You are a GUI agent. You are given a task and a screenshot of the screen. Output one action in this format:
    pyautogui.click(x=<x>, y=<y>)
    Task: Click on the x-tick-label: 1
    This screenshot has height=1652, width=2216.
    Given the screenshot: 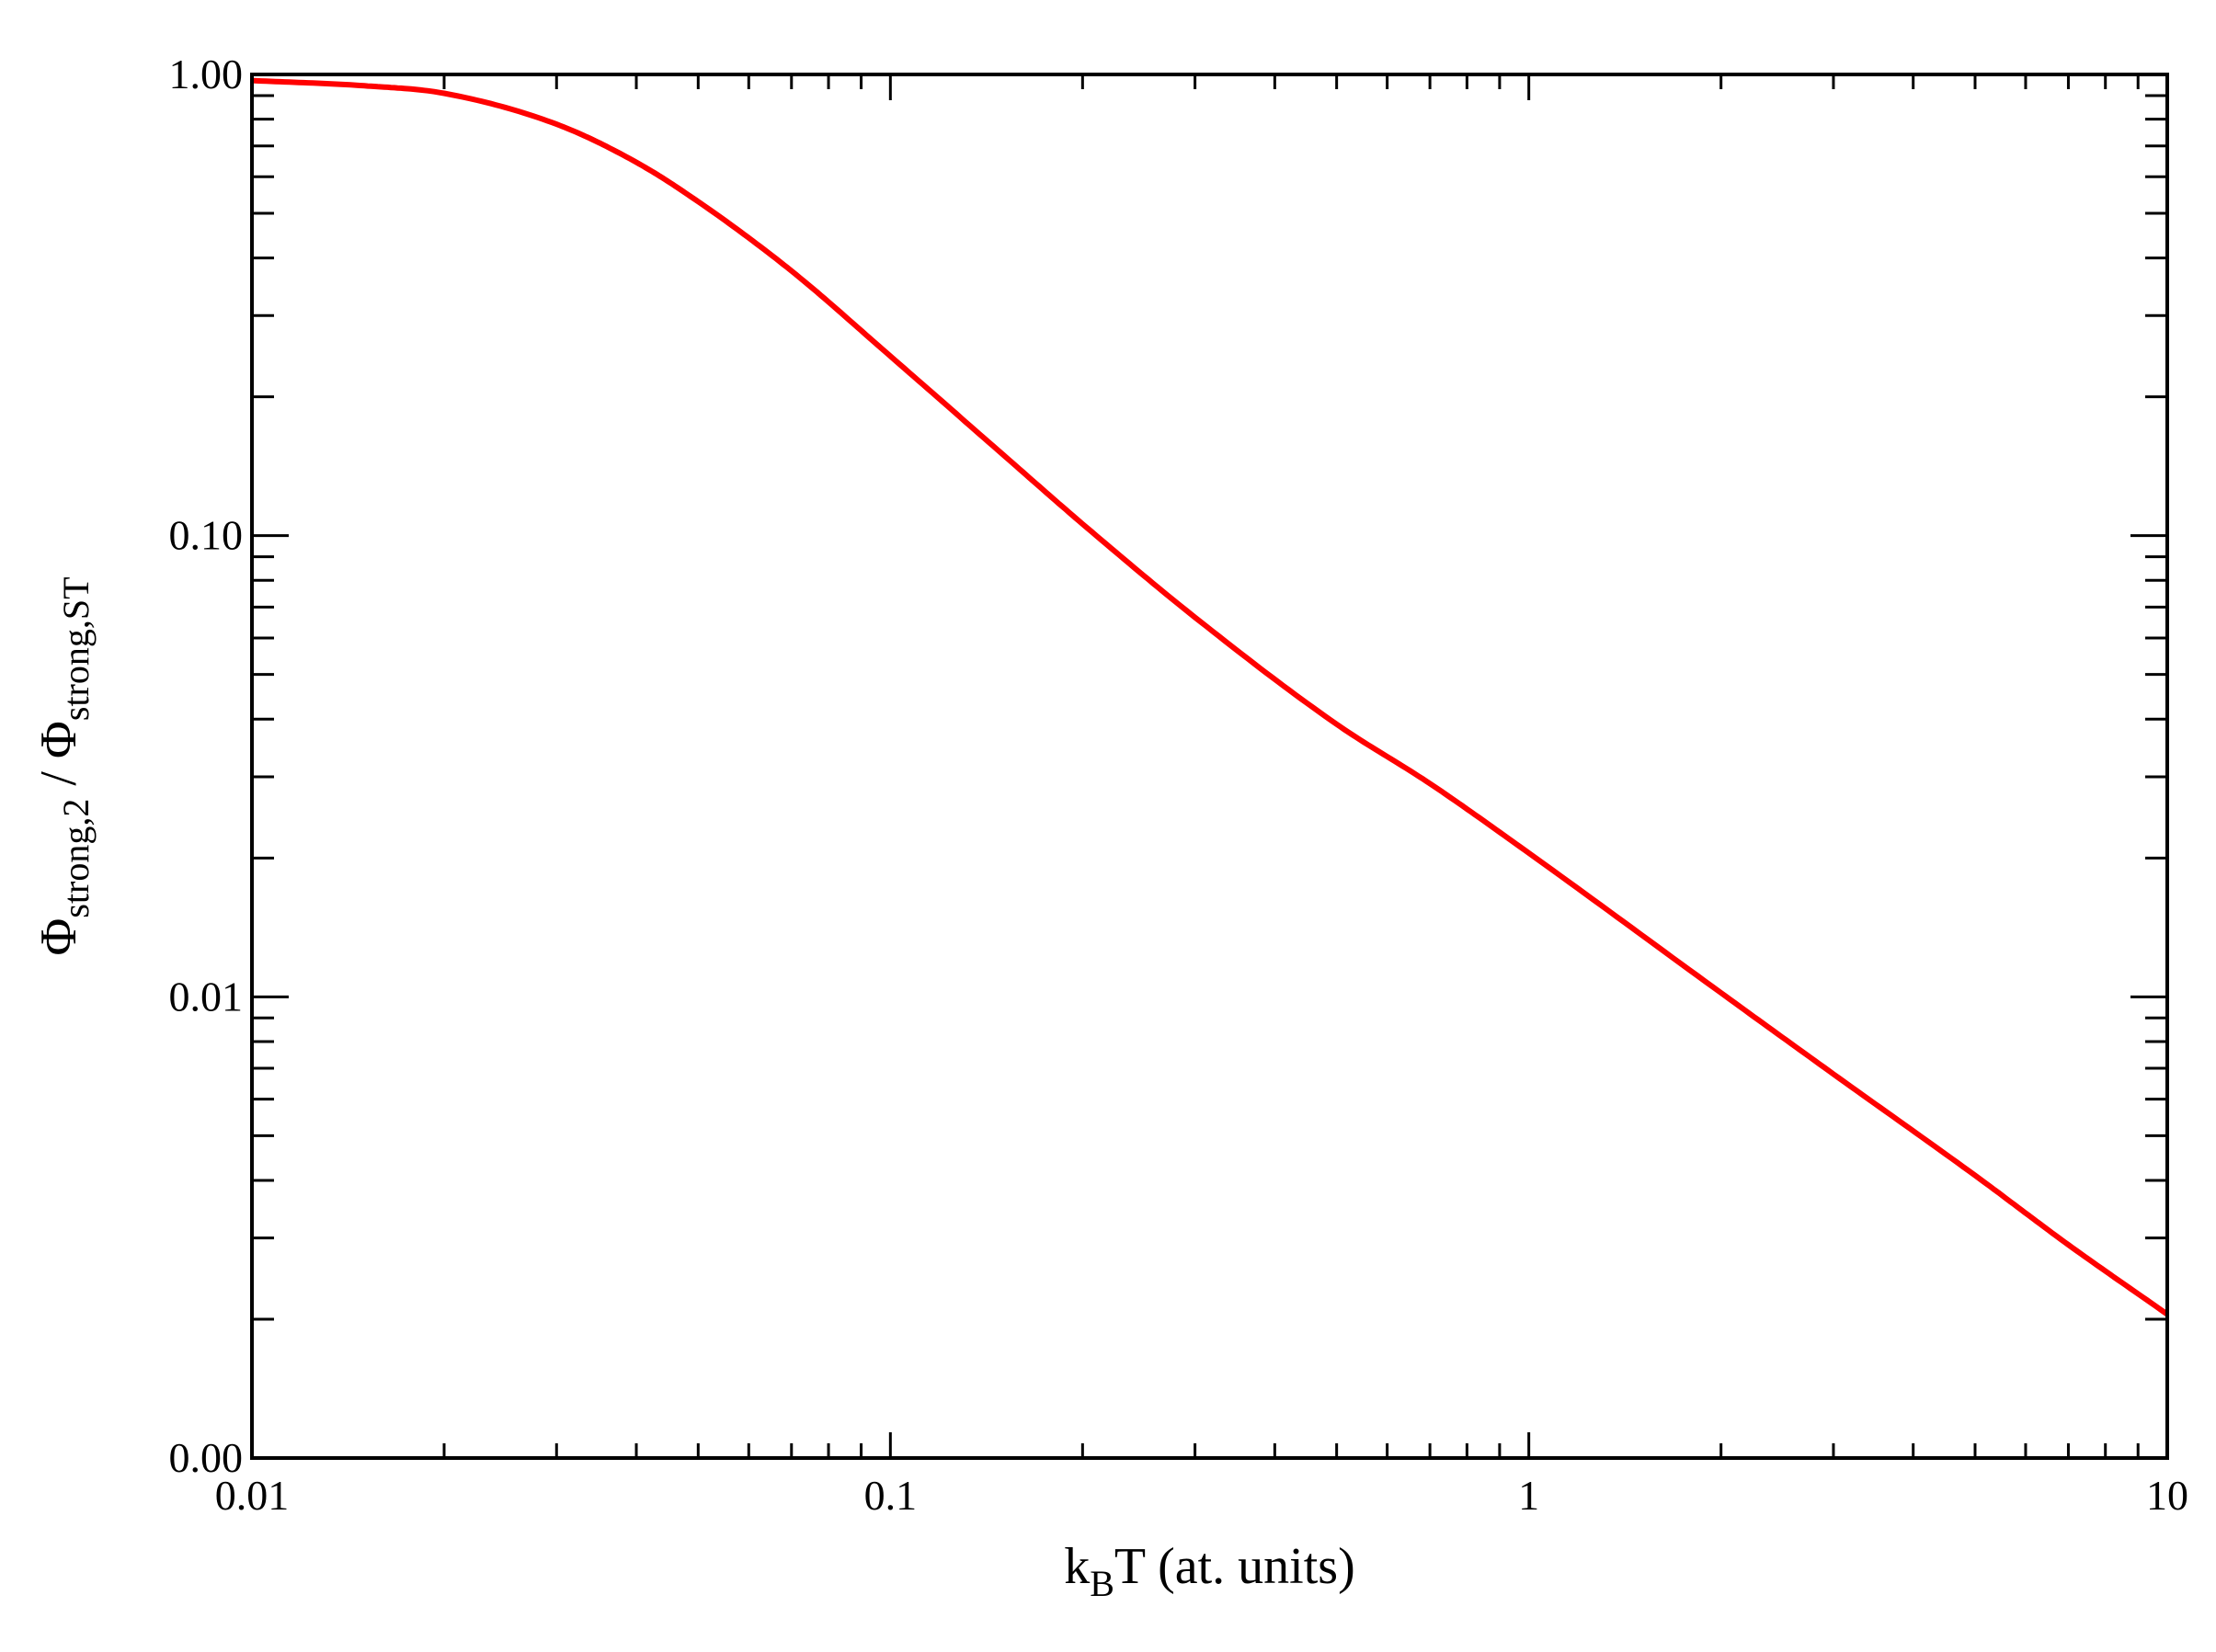 What is the action you would take?
    pyautogui.click(x=1528, y=1495)
    